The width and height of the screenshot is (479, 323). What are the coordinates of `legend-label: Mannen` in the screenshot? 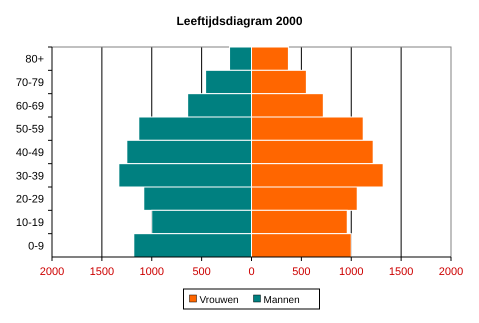 It's located at (282, 300).